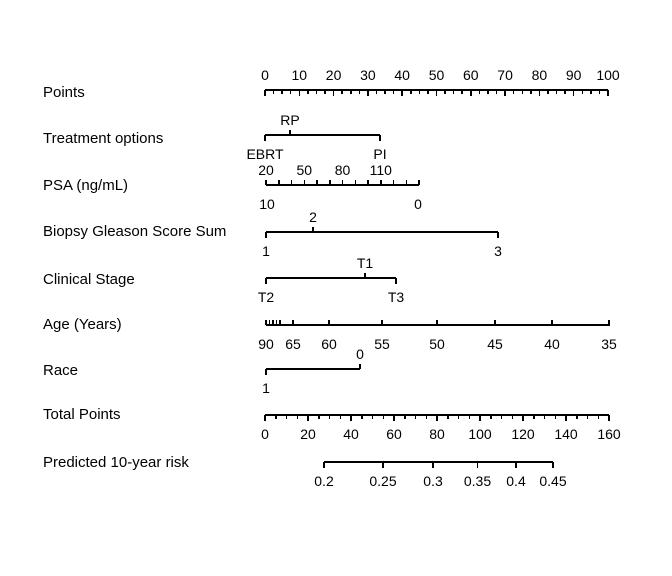 The image size is (672, 576). I want to click on tick-label-psa: 0, so click(418, 204).